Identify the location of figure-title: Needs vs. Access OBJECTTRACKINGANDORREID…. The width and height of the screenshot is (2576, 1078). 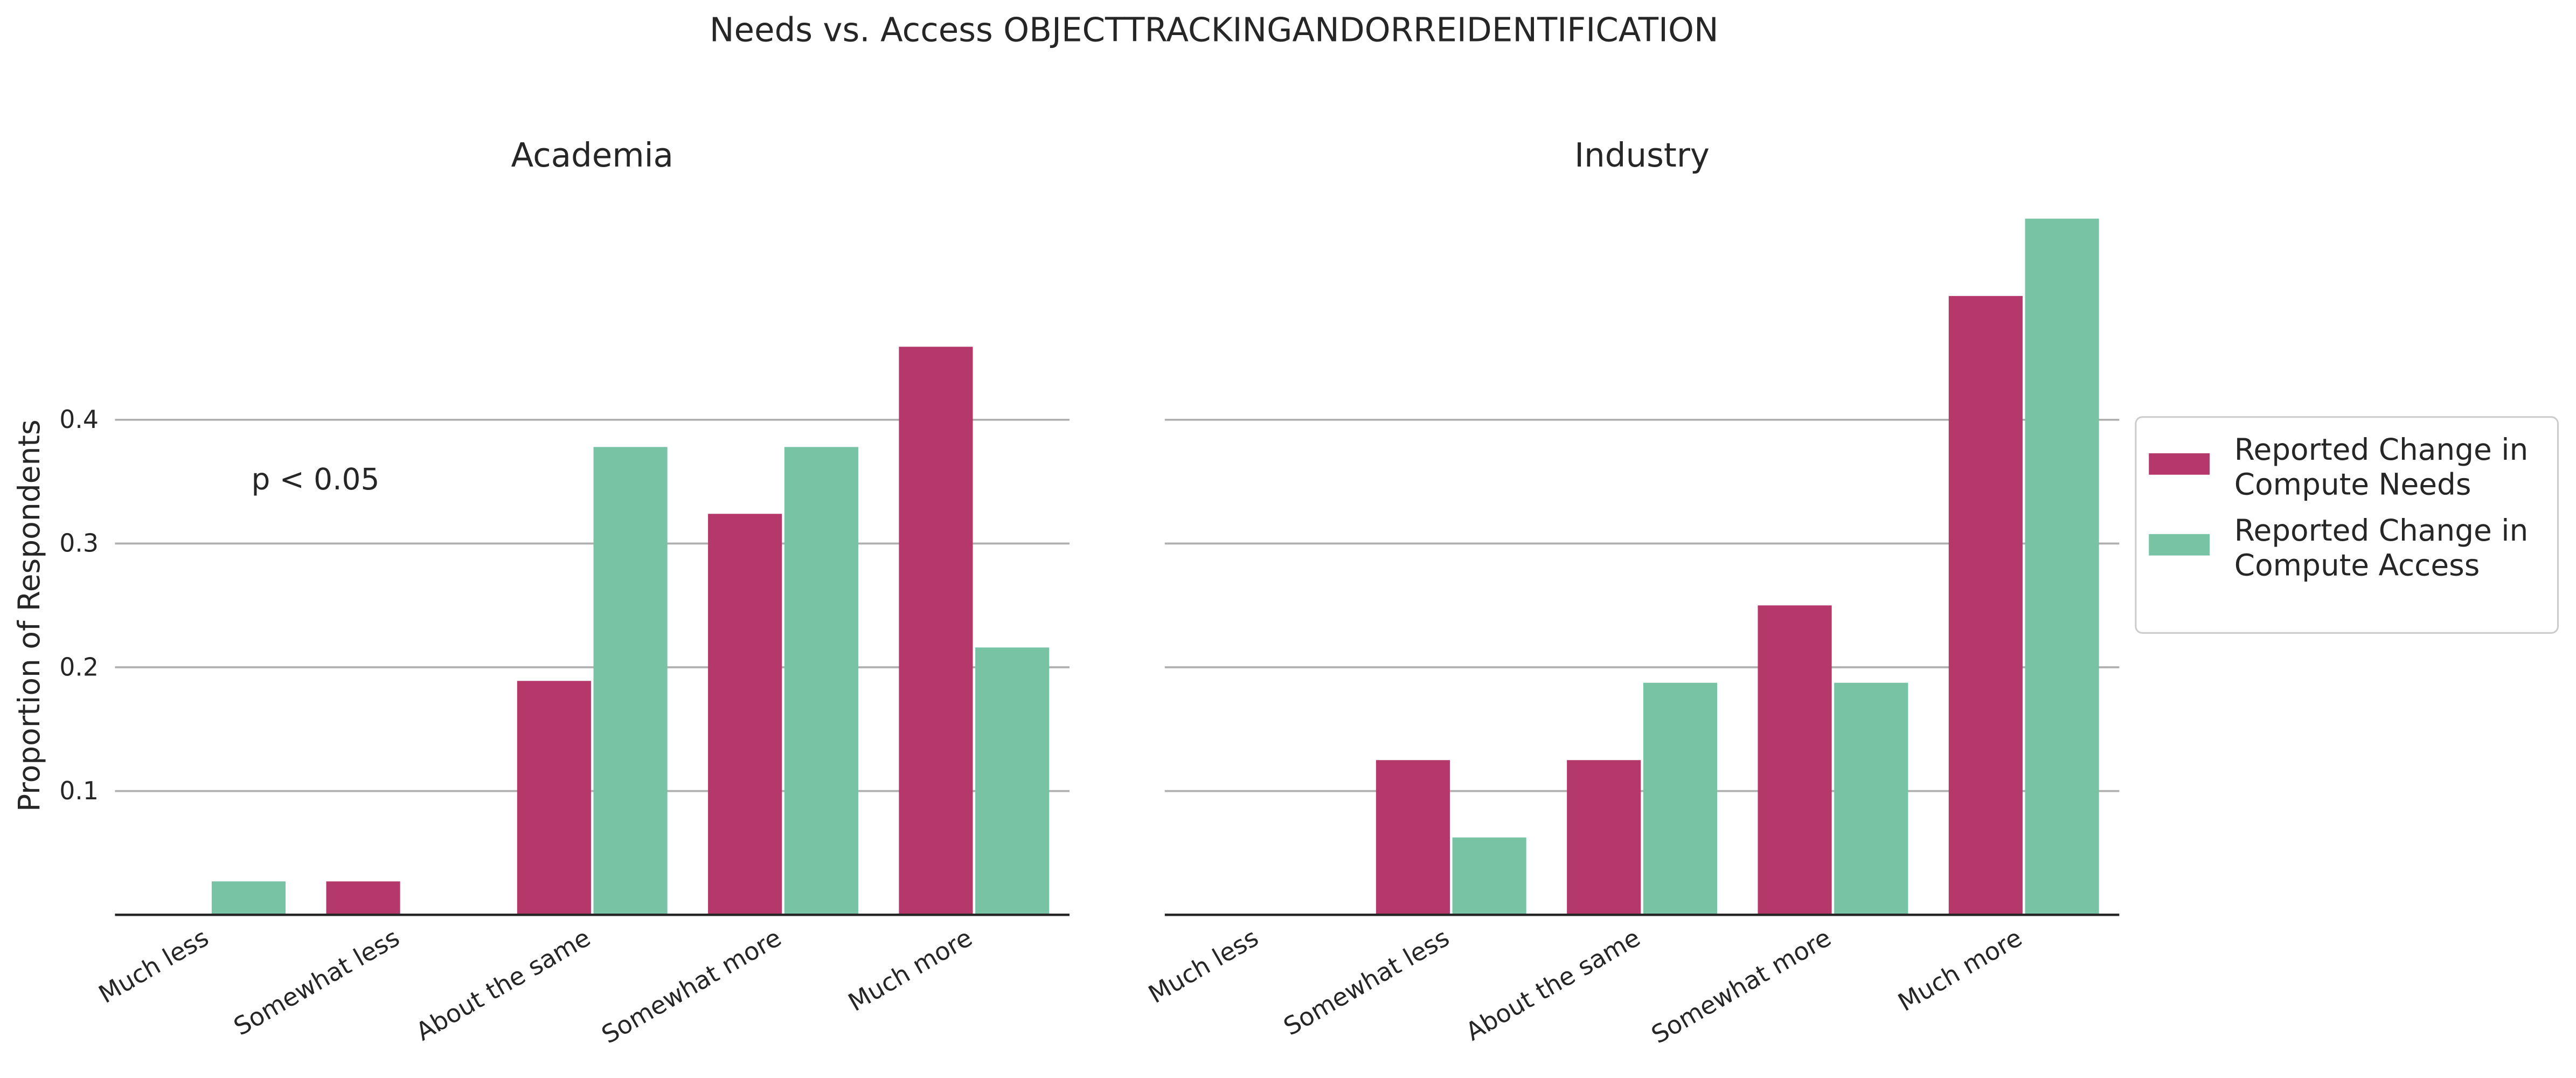
(1214, 30).